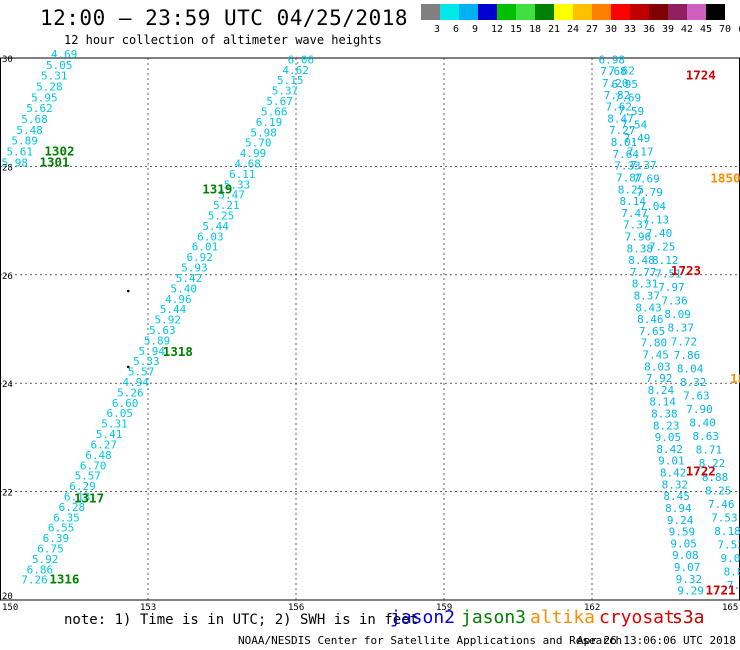 Image resolution: width=740 pixels, height=650 pixels. What do you see at coordinates (290, 80) in the screenshot?
I see `swh-value: 5.15` at bounding box center [290, 80].